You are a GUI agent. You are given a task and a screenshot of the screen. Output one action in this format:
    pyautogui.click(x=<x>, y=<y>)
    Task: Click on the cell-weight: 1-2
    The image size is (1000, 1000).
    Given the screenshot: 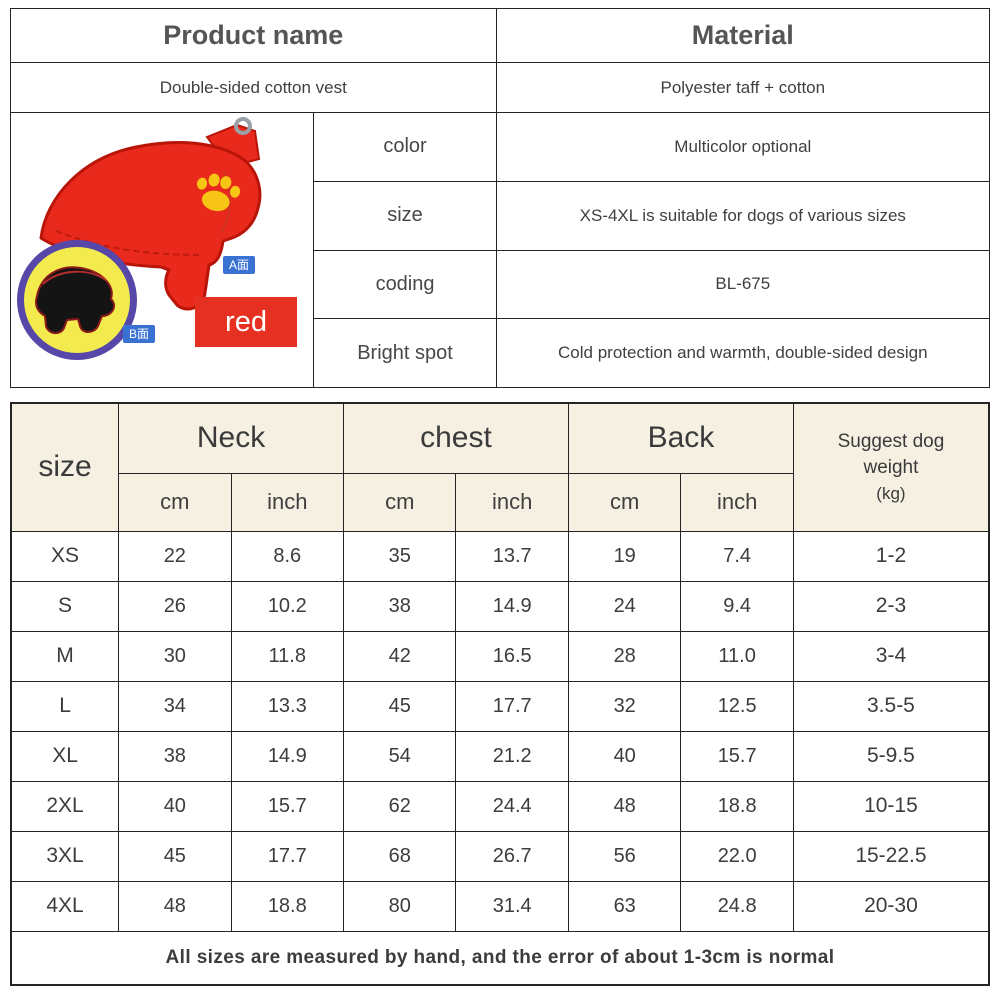 What is the action you would take?
    pyautogui.click(x=891, y=556)
    